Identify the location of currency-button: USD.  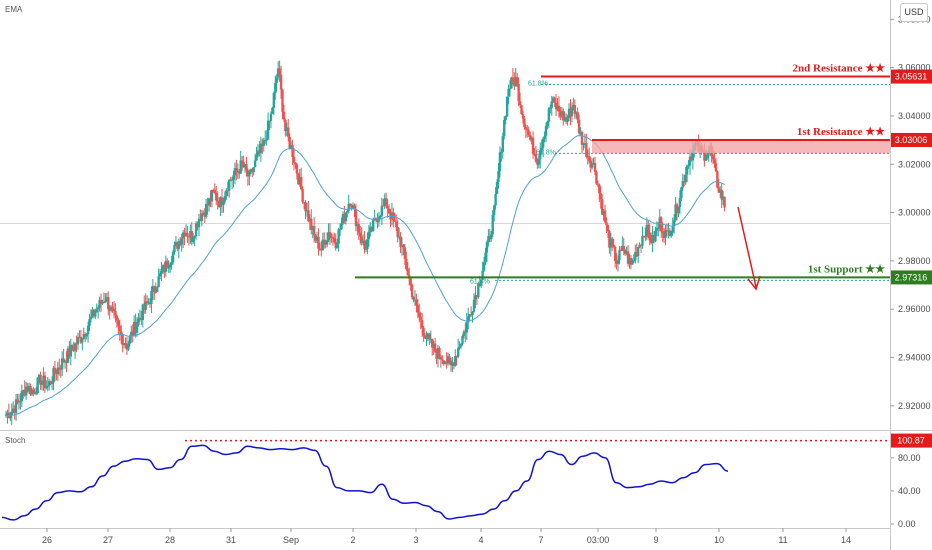
(914, 12).